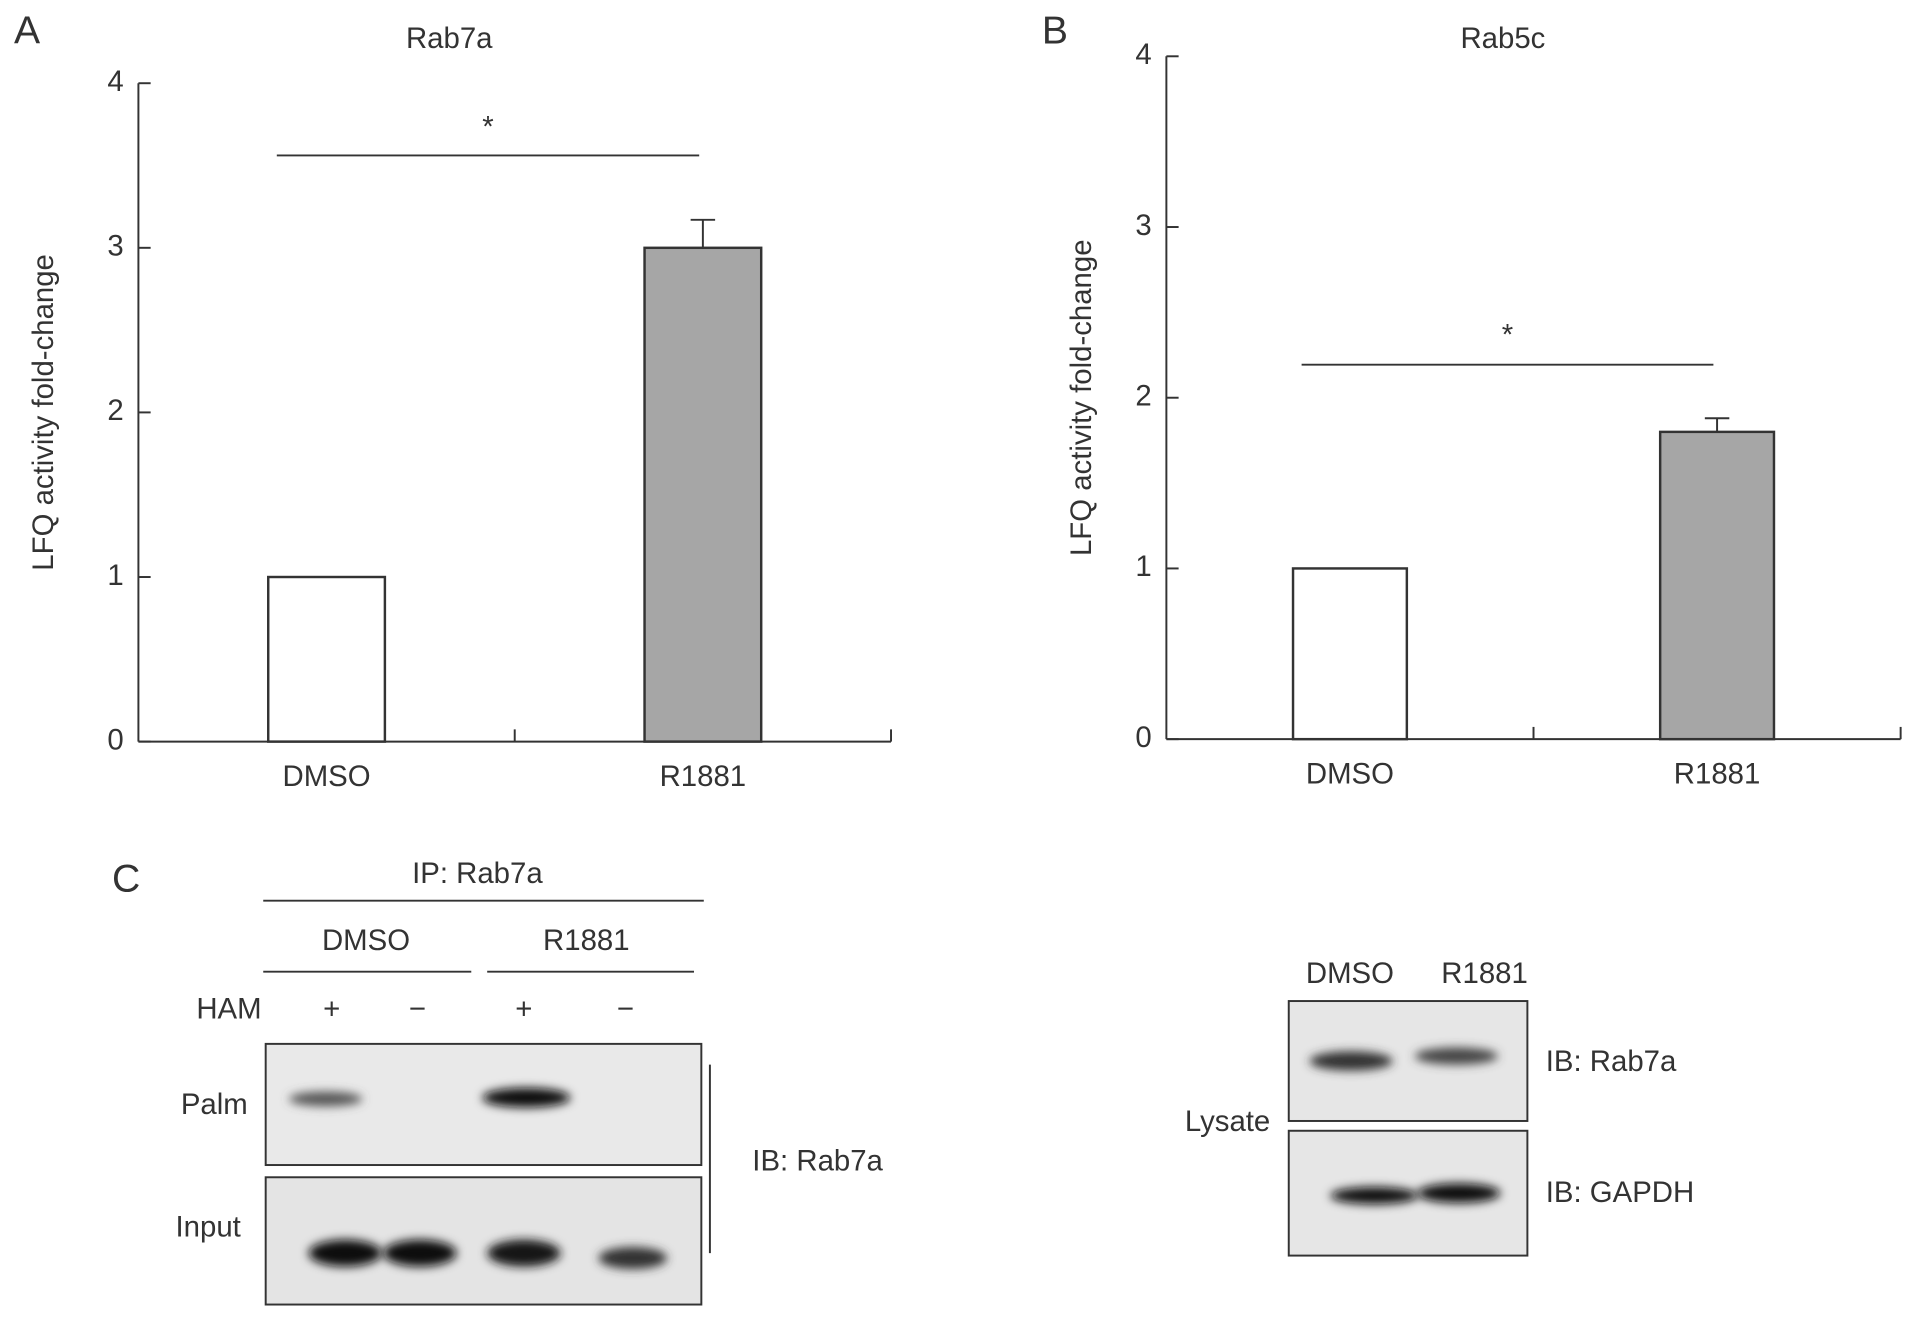 The height and width of the screenshot is (1318, 1913). Describe the element at coordinates (214, 1104) in the screenshot. I see `row-label: Palm` at that location.